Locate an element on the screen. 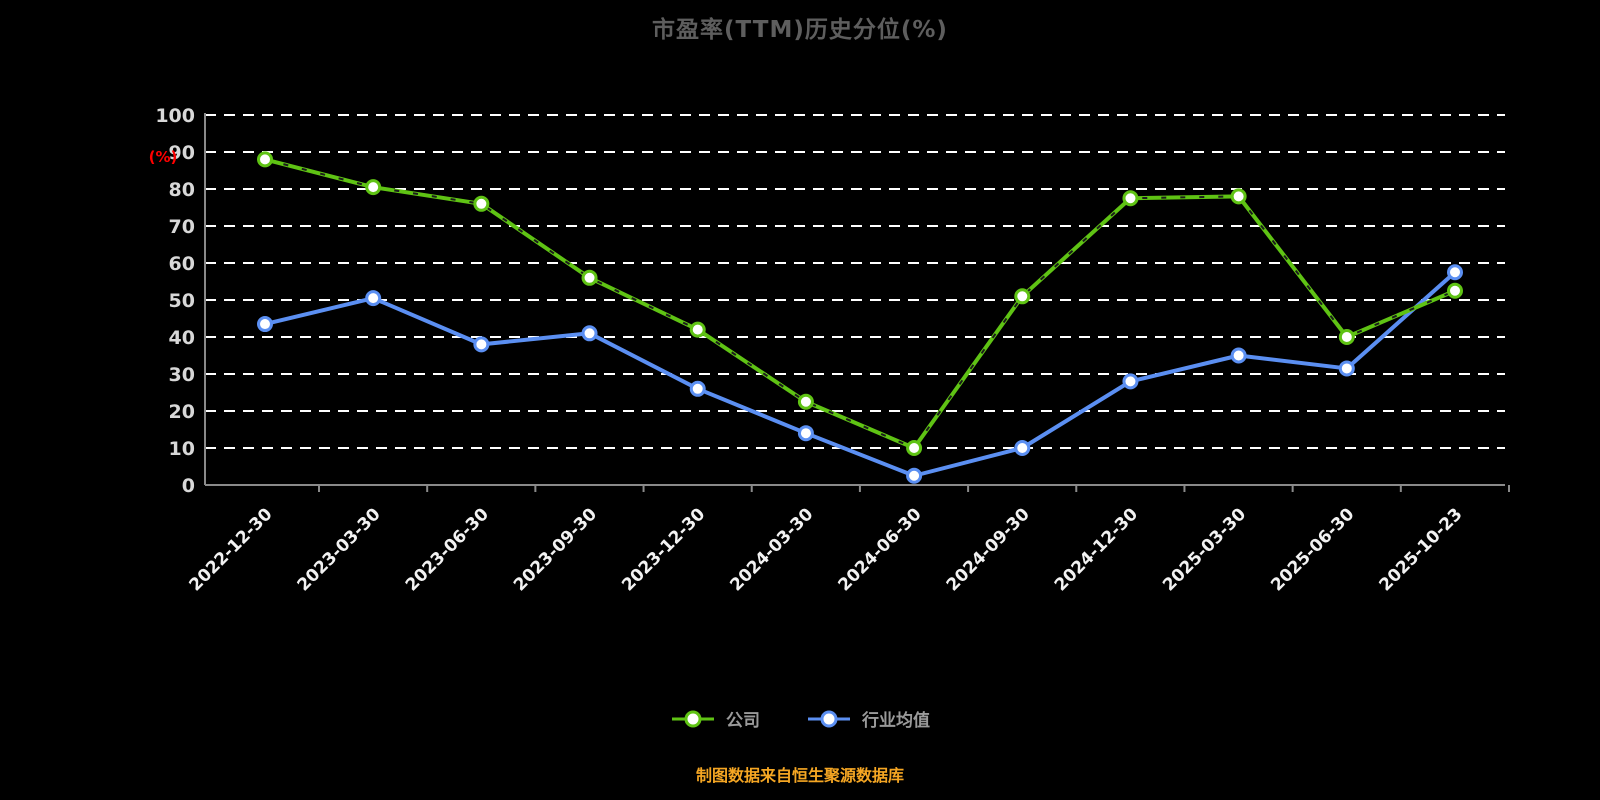  y-tick-label: 70 is located at coordinates (182, 227).